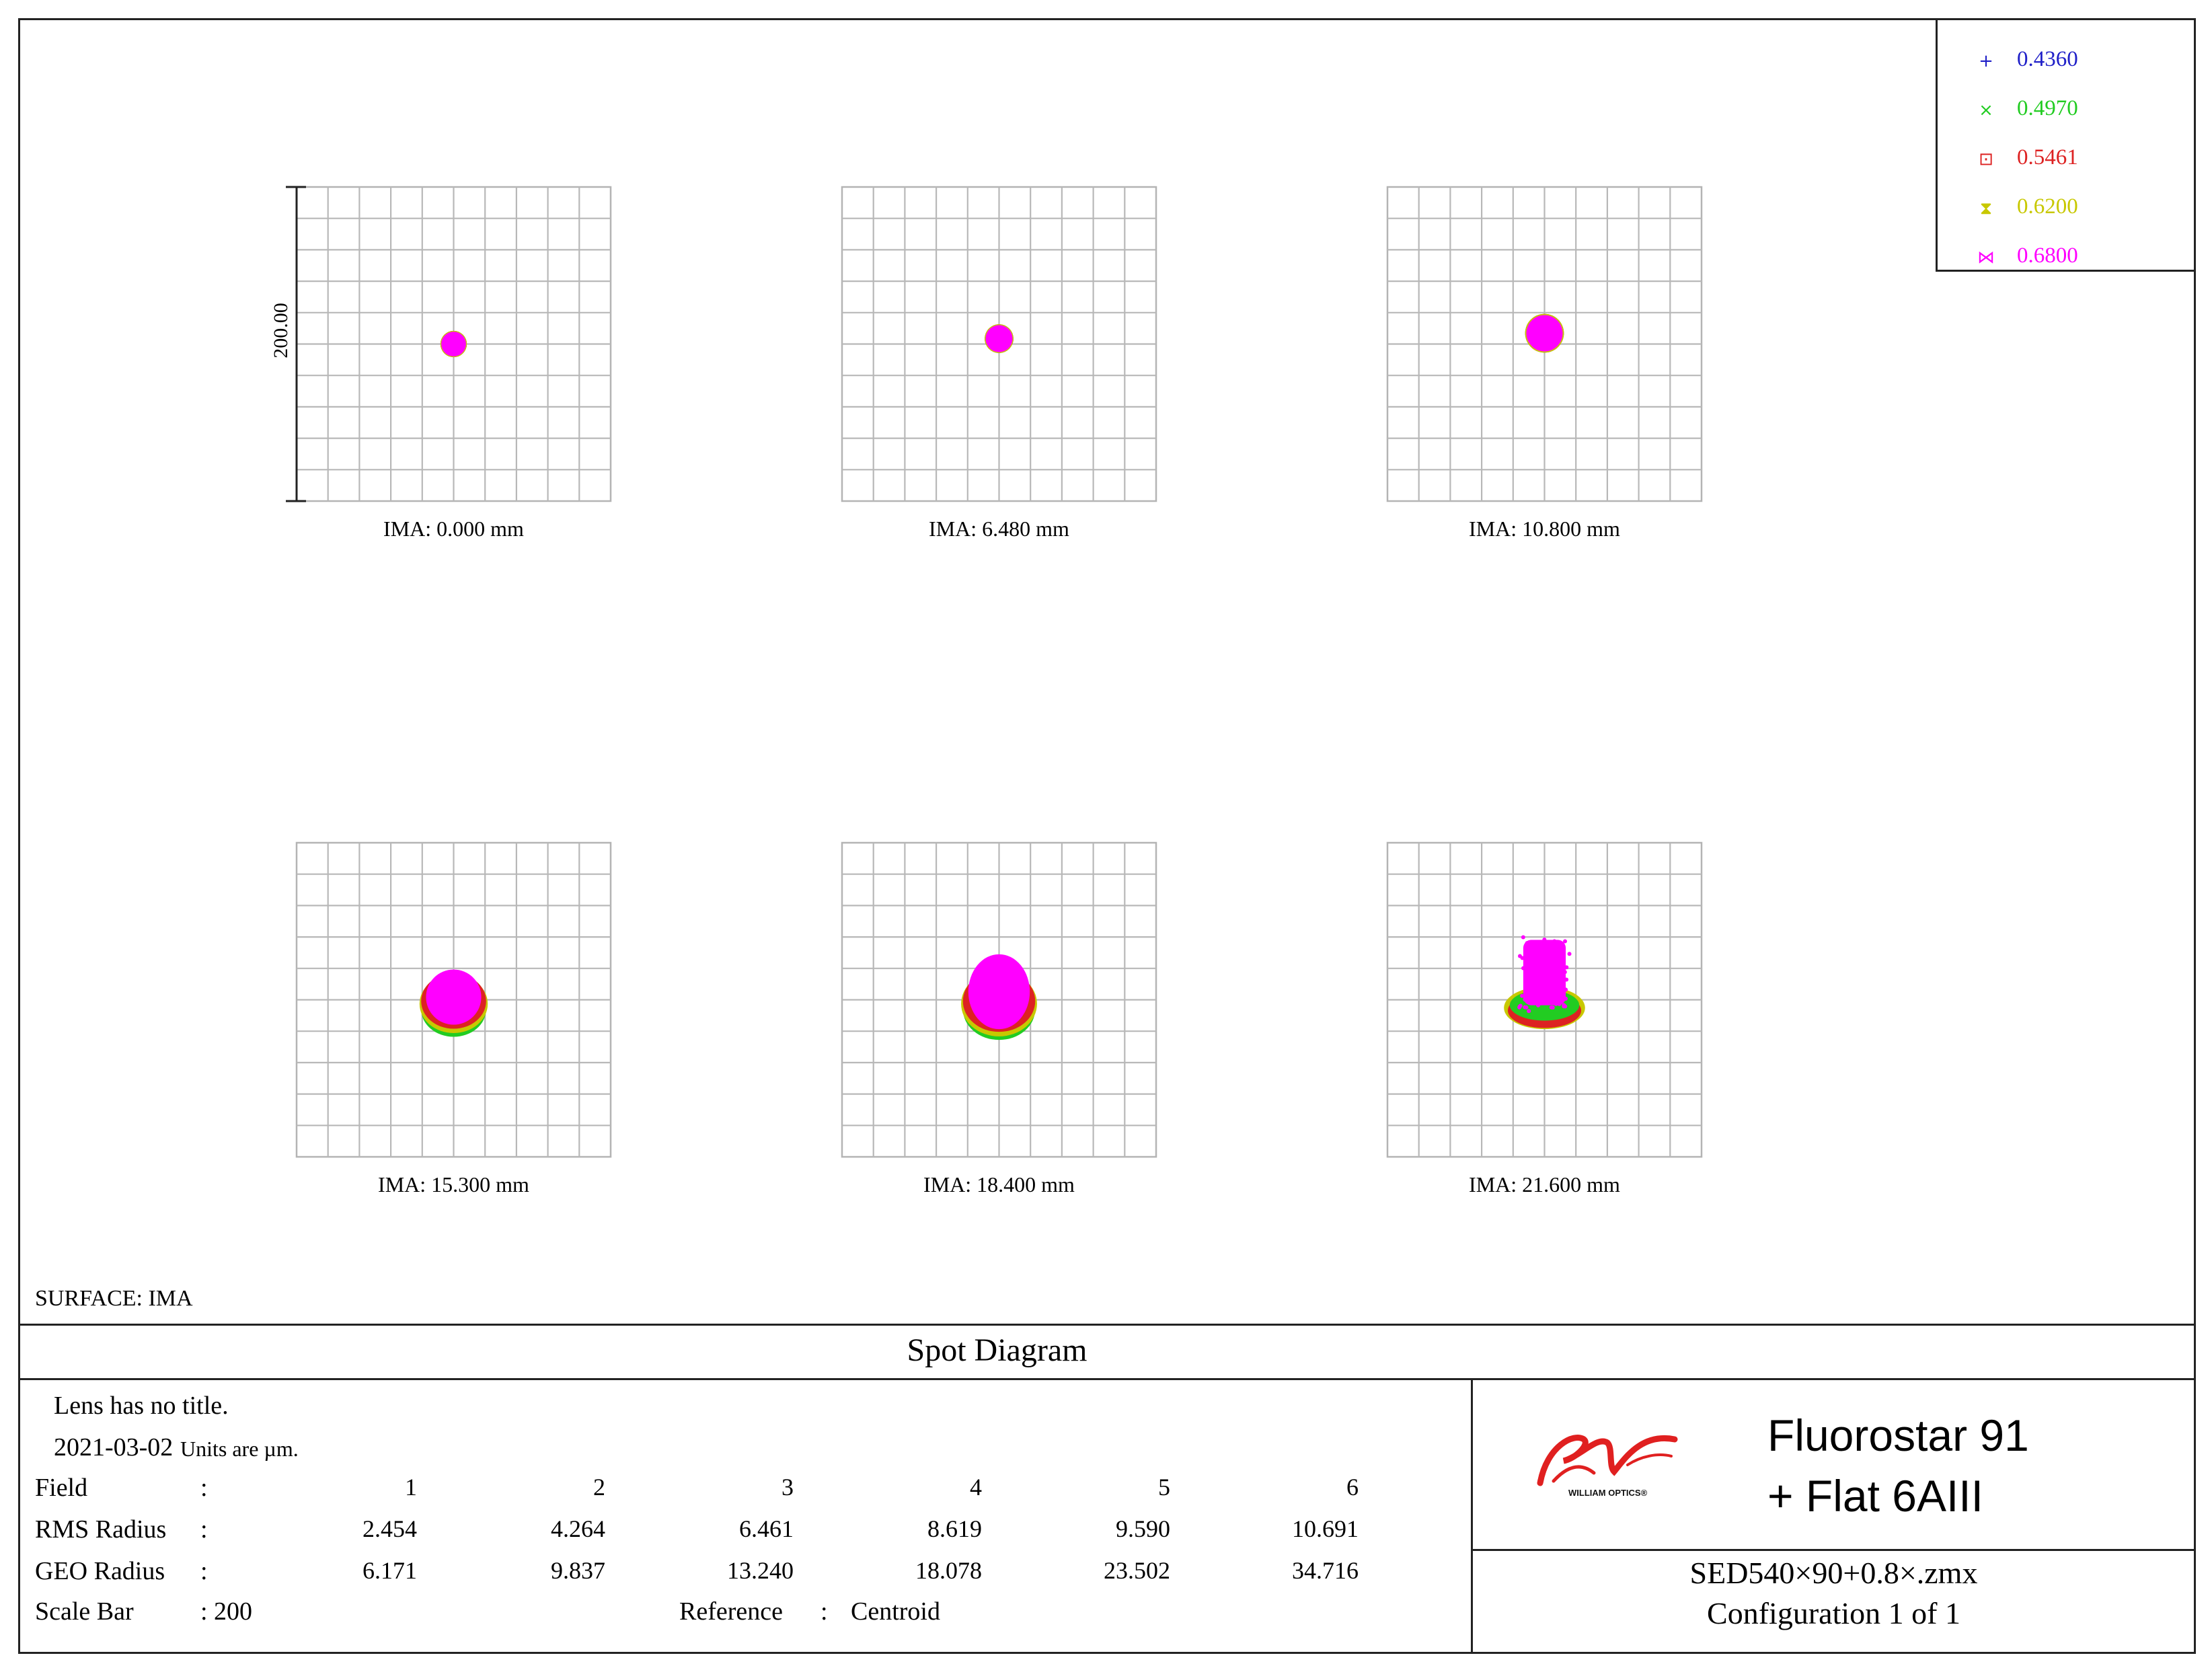  Describe the element at coordinates (731, 1612) in the screenshot. I see `reference-label: Reference` at that location.